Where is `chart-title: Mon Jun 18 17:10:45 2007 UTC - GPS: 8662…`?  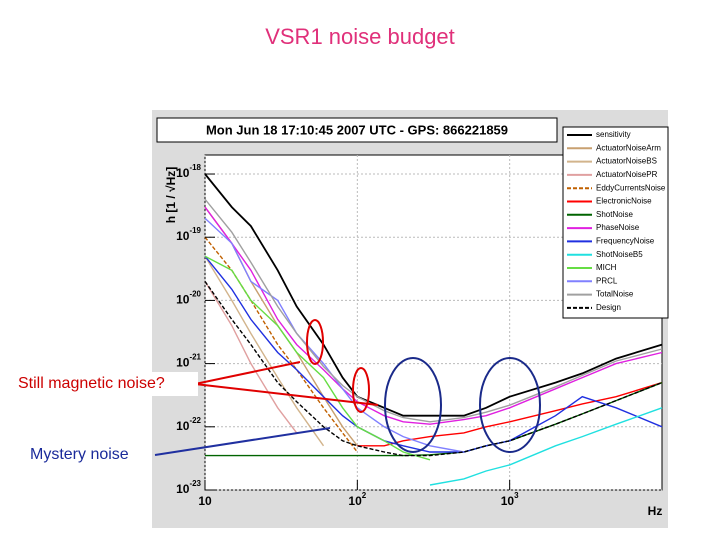
chart-title: Mon Jun 18 17:10:45 2007 UTC - GPS: 8662… is located at coordinates (357, 129).